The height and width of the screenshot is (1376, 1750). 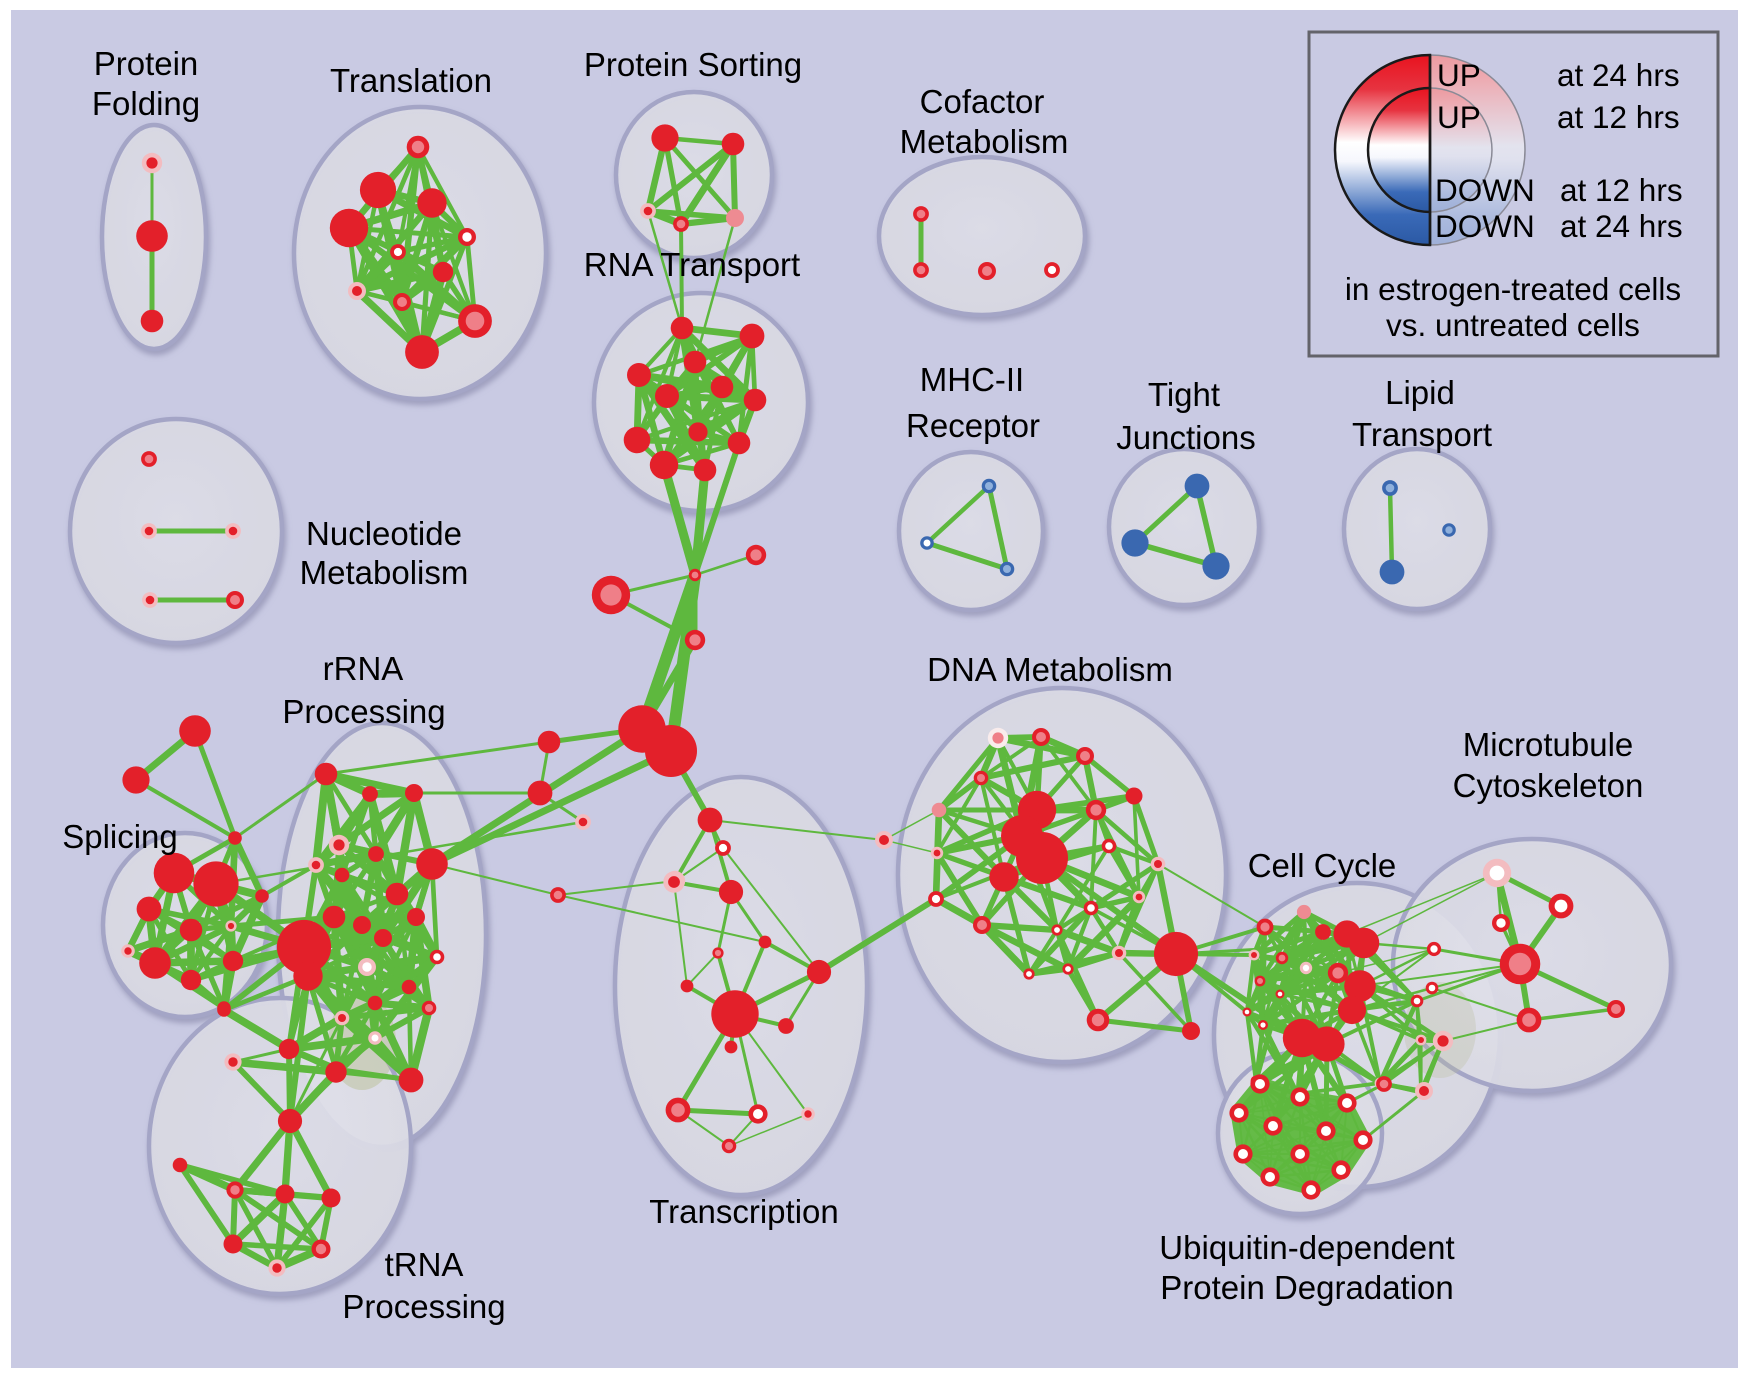 I want to click on svg-text: Splicing, so click(x=120, y=836).